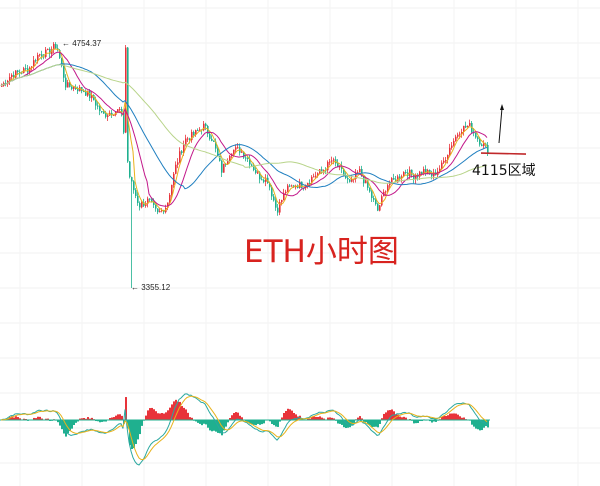 This screenshot has width=600, height=486. I want to click on up-arrow-shaft, so click(500, 125).